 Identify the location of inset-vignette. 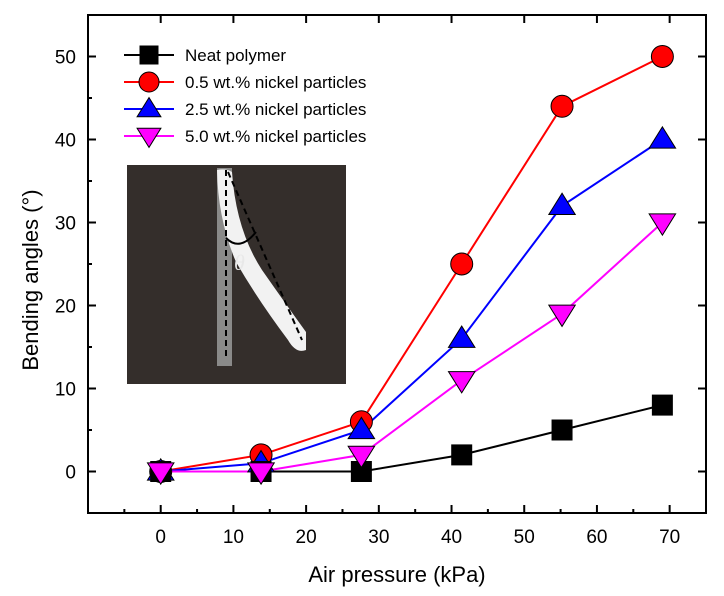
(236, 274).